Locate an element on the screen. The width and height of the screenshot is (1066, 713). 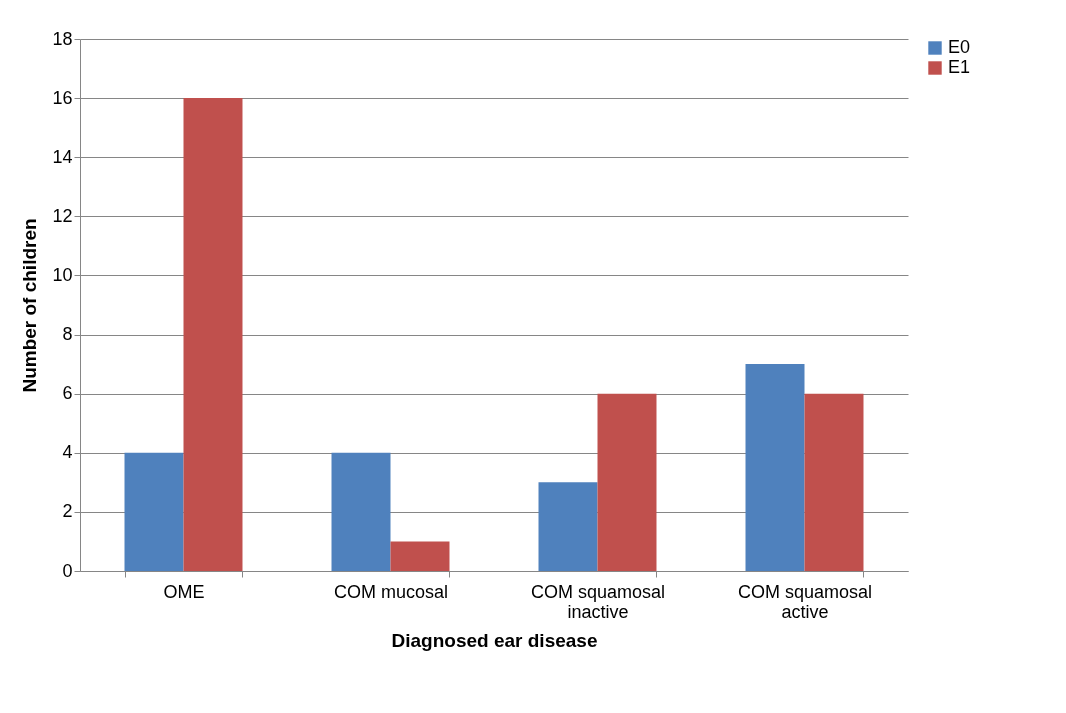
x-tick-label: COM squamosal active is located at coordinates (805, 601).